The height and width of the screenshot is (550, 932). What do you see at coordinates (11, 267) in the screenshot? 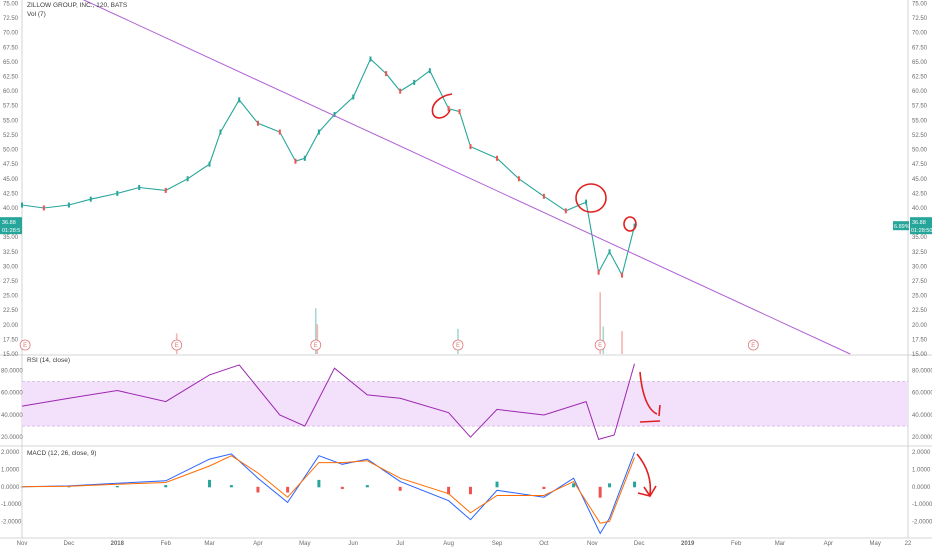
I see `price-tick-left-18: 30.00` at bounding box center [11, 267].